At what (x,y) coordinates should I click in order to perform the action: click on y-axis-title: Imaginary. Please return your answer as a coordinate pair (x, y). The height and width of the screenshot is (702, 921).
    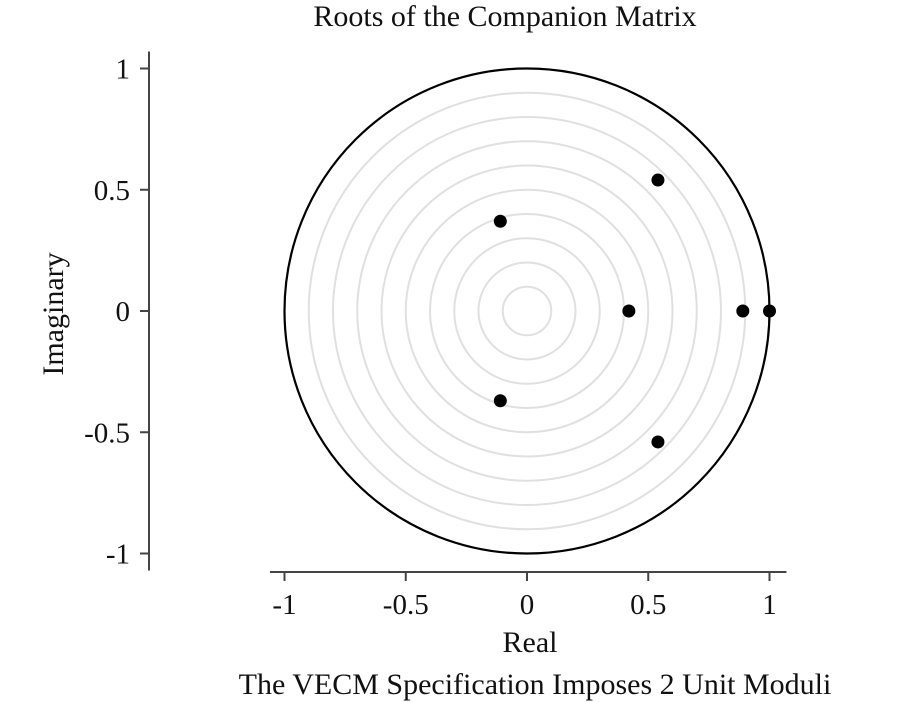
    Looking at the image, I should click on (53, 313).